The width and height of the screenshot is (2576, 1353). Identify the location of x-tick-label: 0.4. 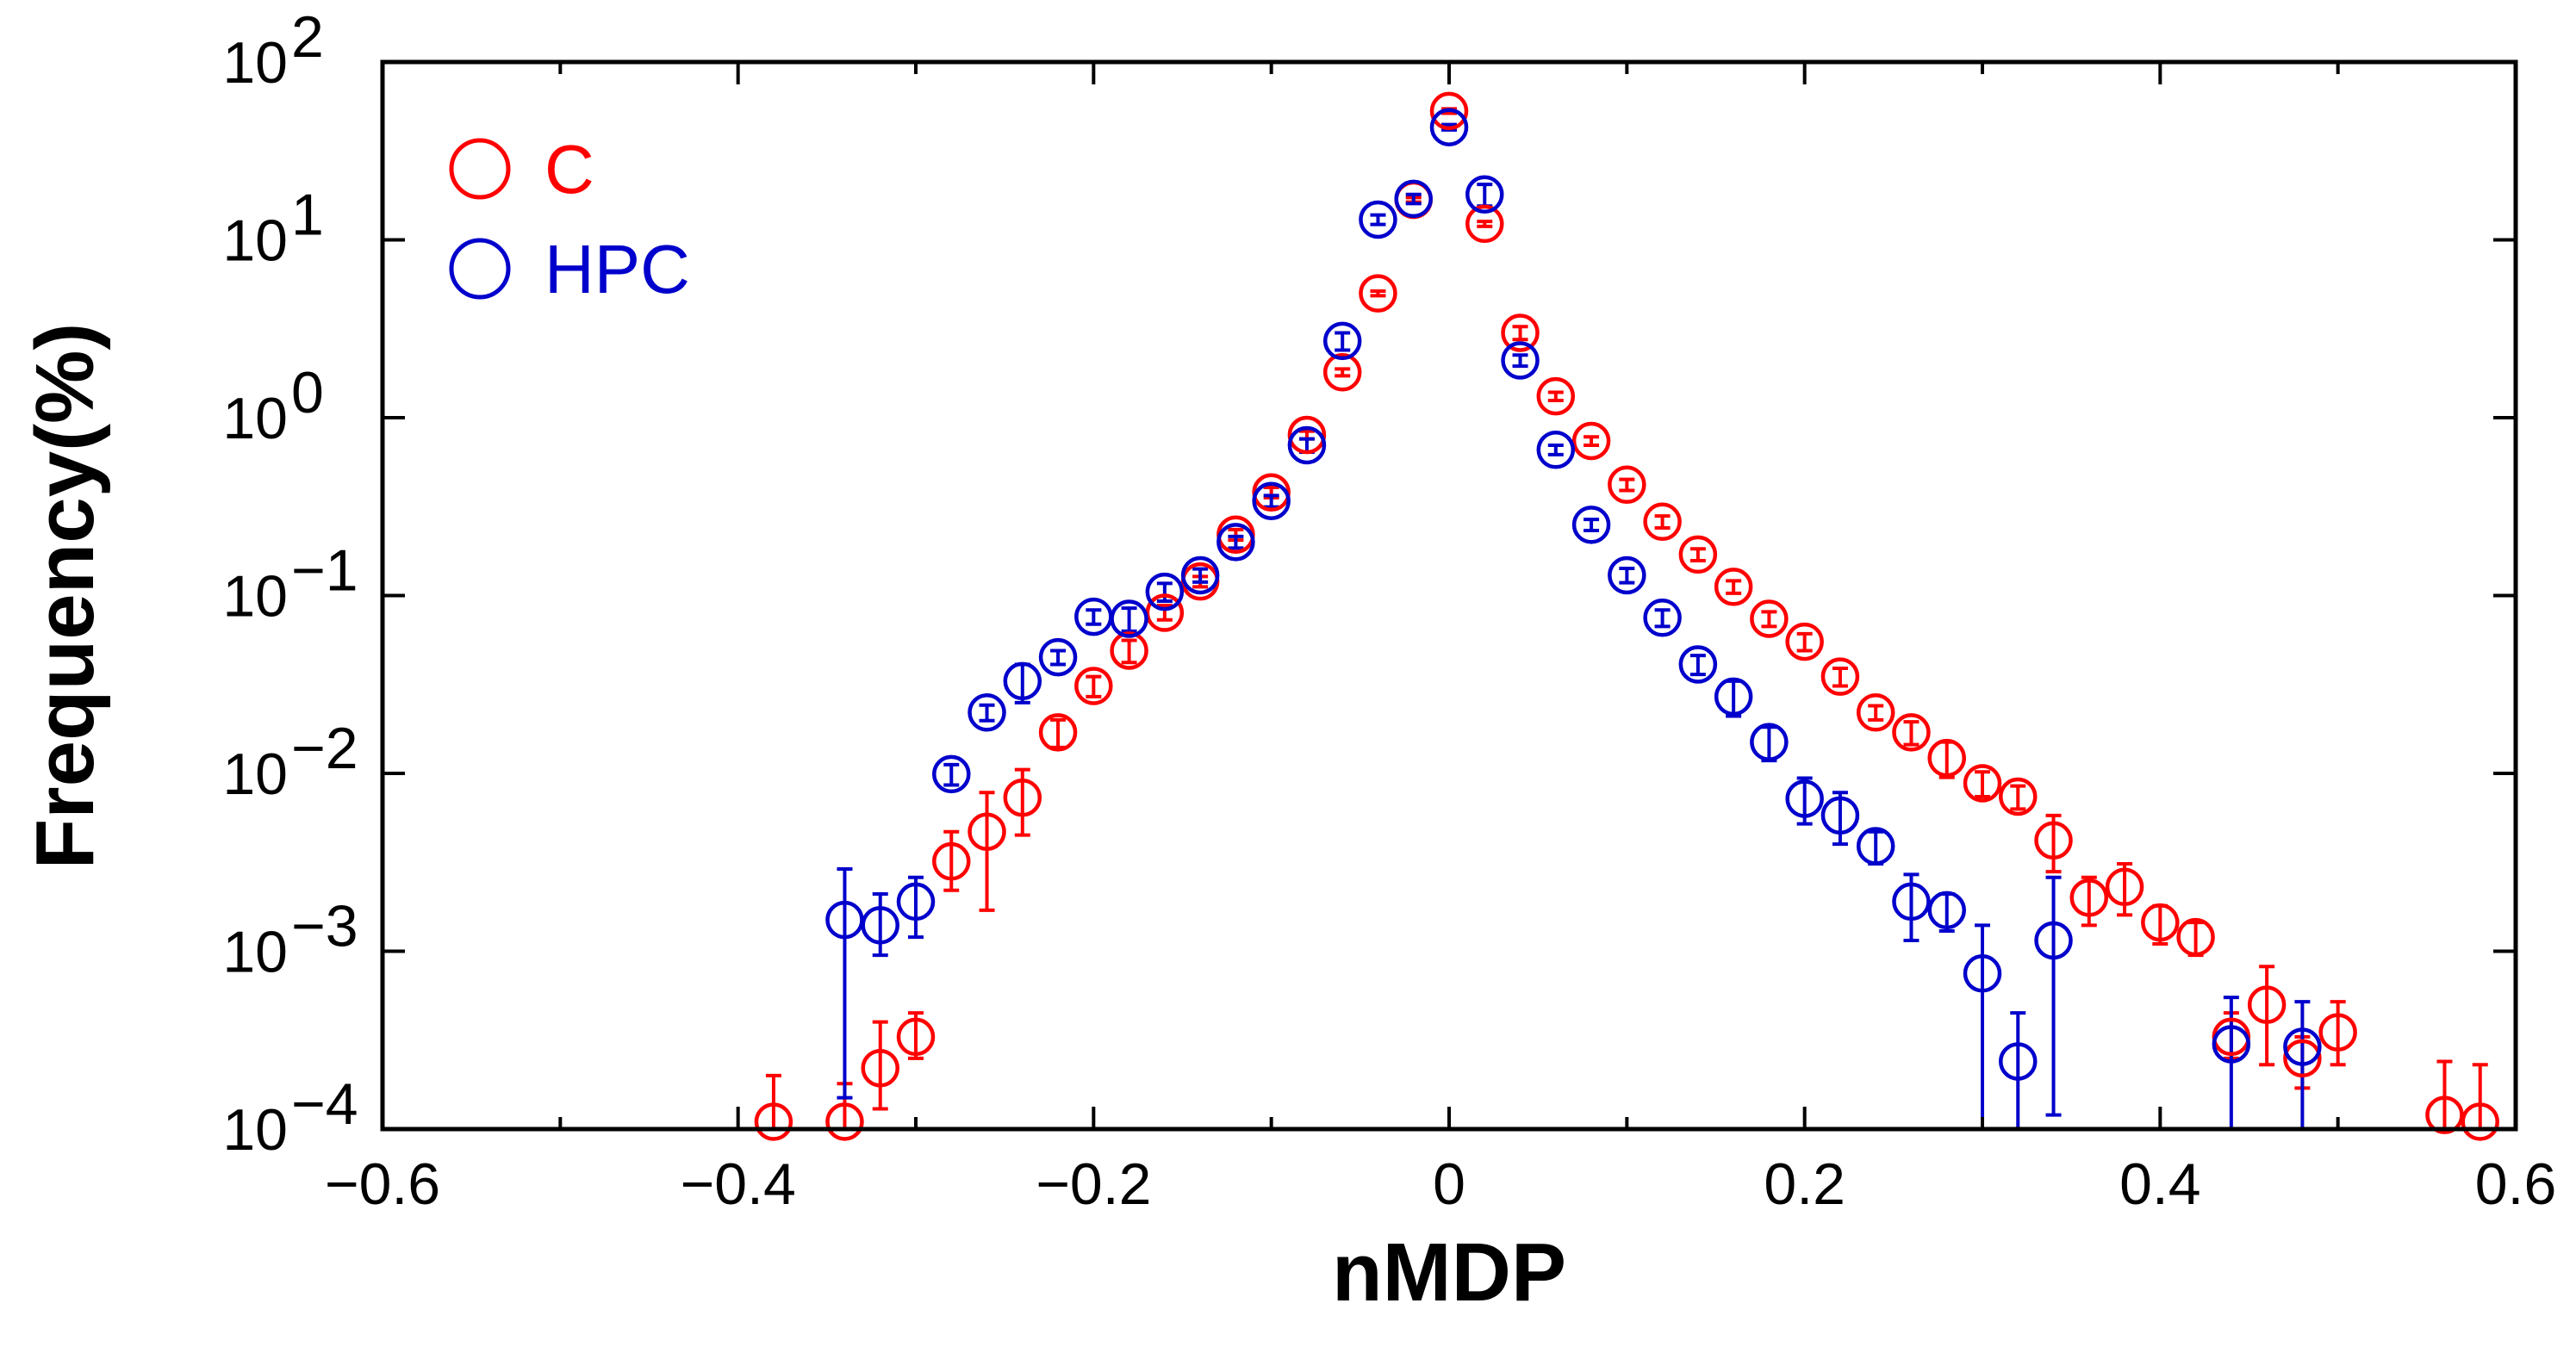
(2160, 1184).